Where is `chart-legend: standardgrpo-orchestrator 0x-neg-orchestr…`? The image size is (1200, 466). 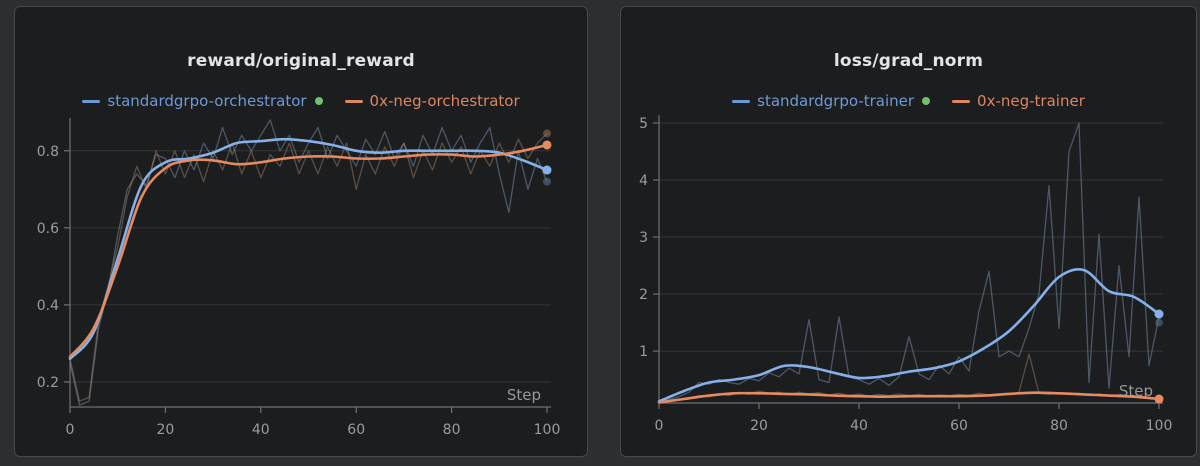 chart-legend: standardgrpo-orchestrator 0x-neg-orchestr… is located at coordinates (301, 101).